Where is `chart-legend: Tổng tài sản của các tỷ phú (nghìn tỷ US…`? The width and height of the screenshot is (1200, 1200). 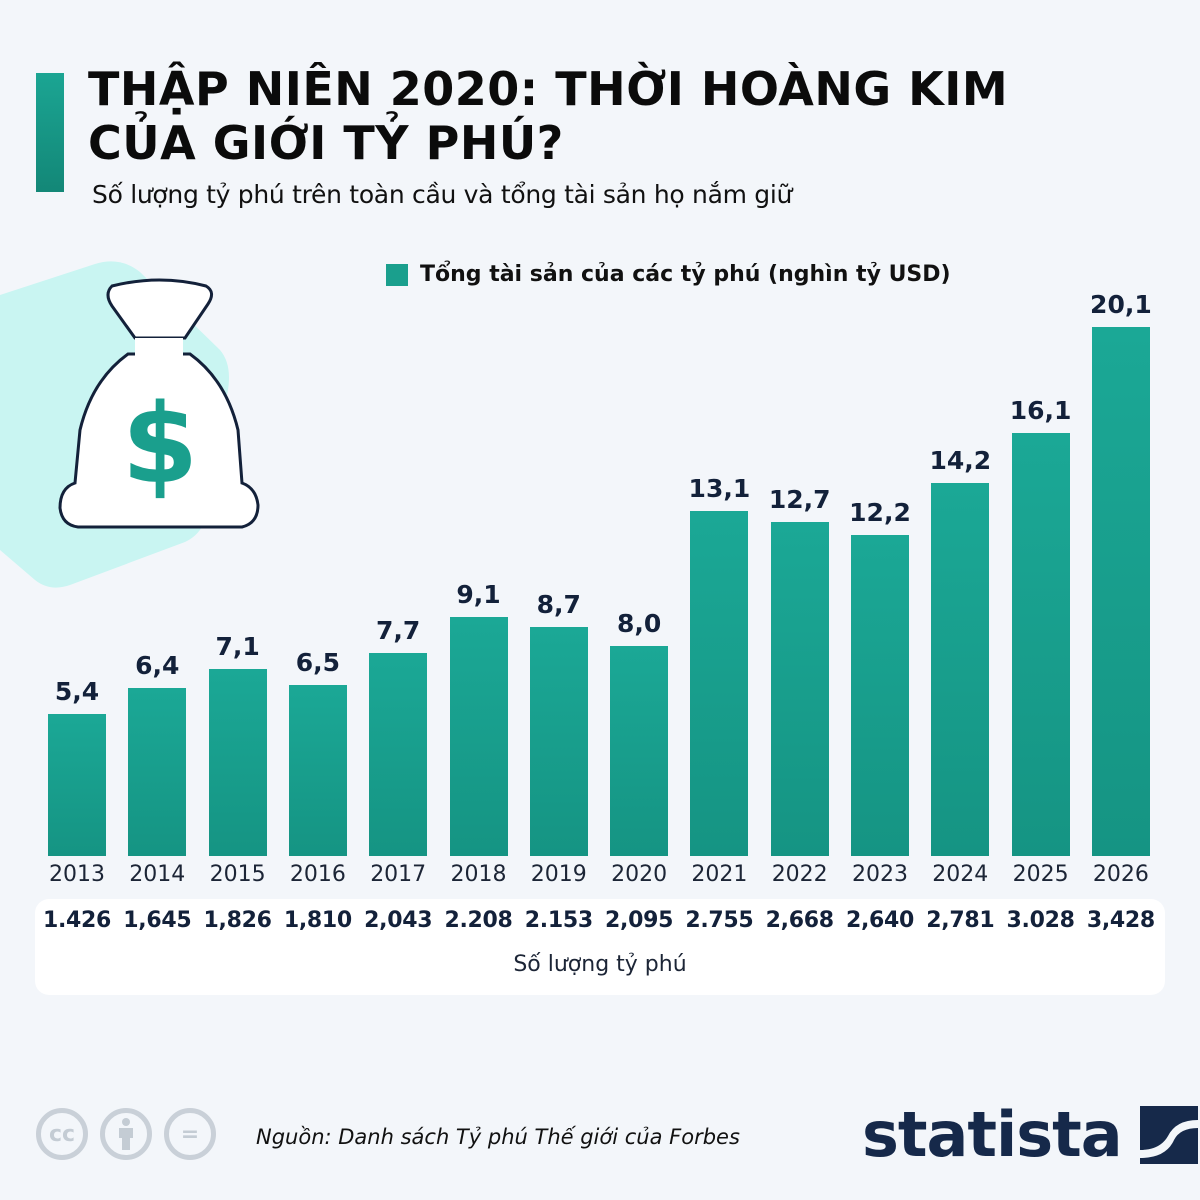
chart-legend: Tổng tài sản của các tỷ phú (nghìn tỷ US… is located at coordinates (668, 274).